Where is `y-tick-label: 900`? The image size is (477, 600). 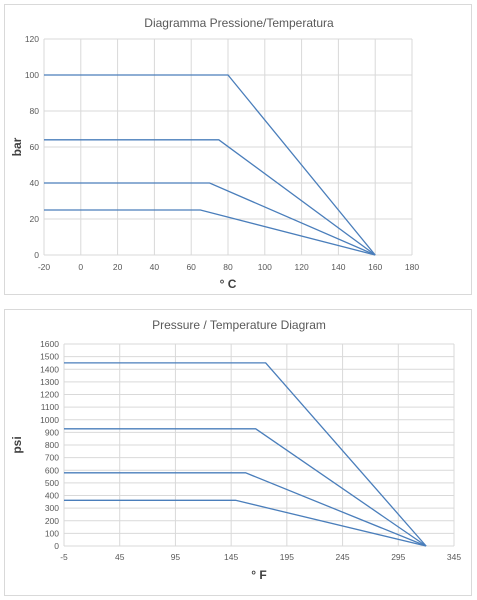 y-tick-label: 900 is located at coordinates (52, 432).